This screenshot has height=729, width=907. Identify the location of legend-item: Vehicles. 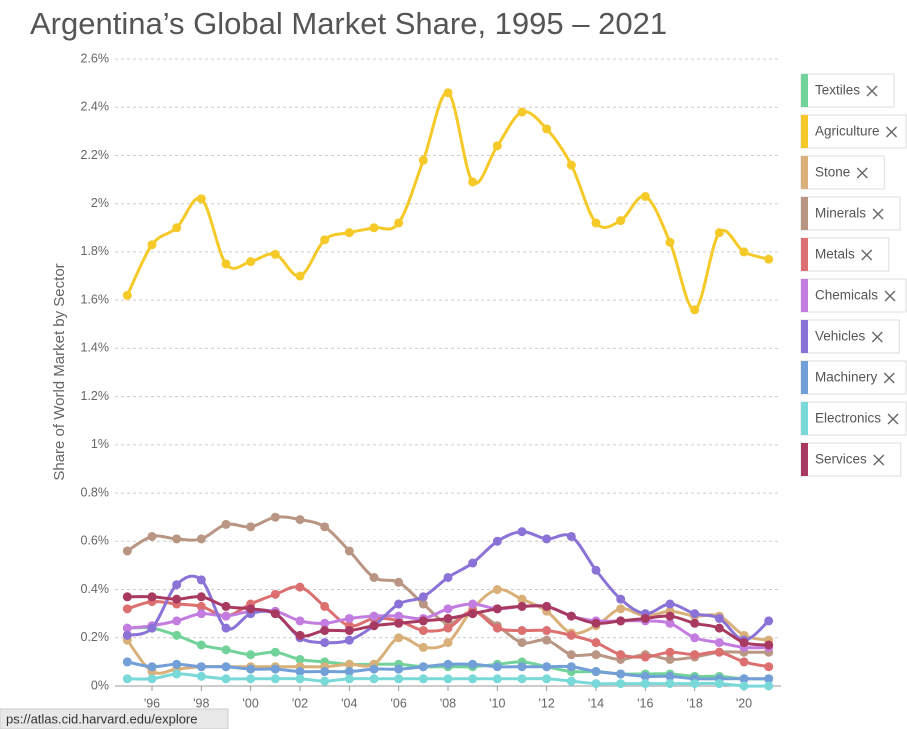
(850, 336).